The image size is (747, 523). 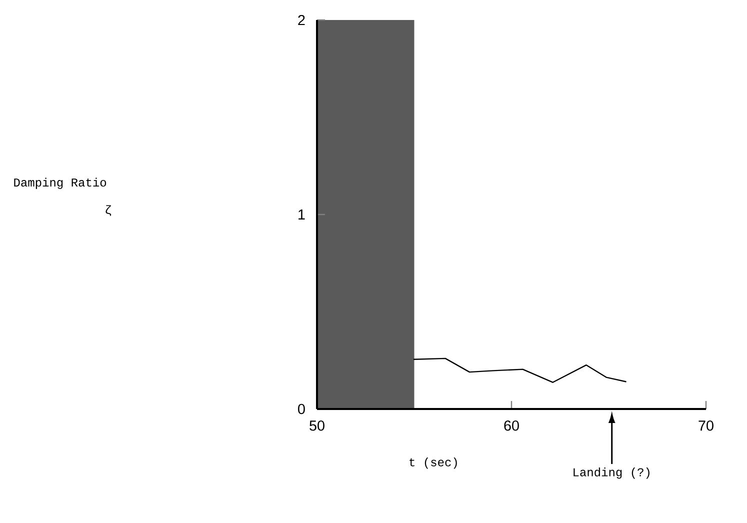 I want to click on y-tick-label: 2, so click(x=301, y=20).